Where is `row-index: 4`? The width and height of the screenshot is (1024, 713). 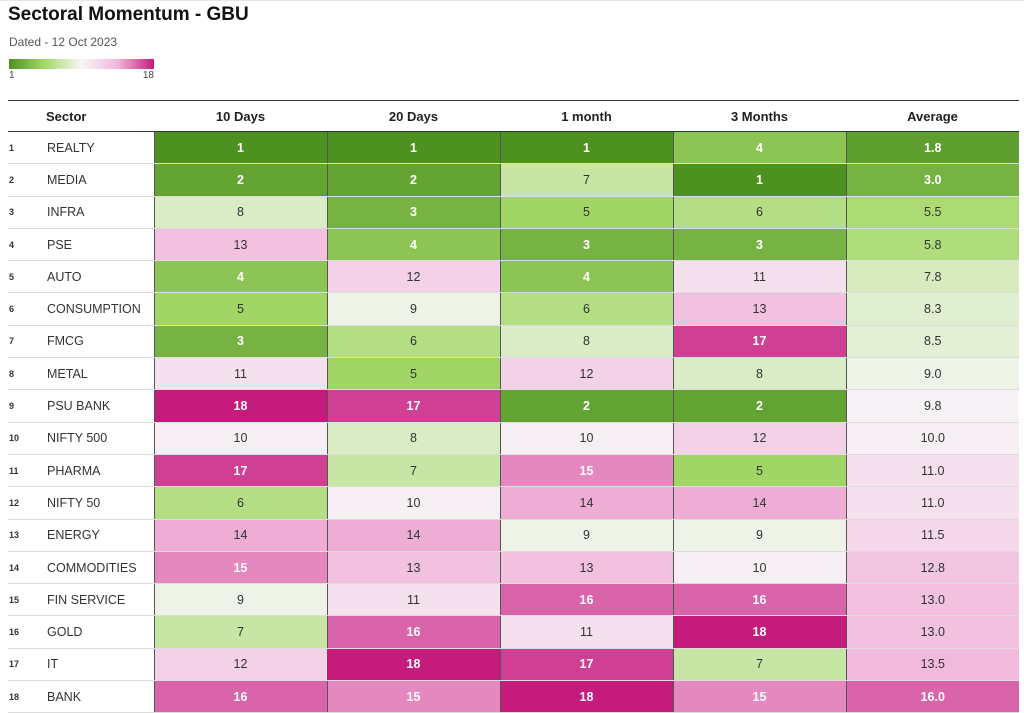 row-index: 4 is located at coordinates (23, 245).